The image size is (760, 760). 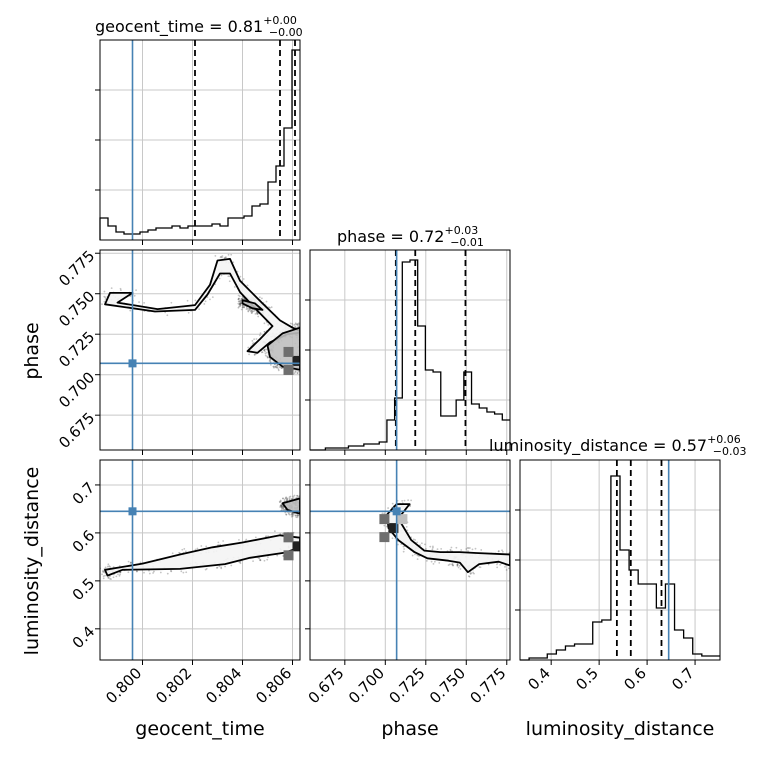 I want to click on y-tick-label: 0.4, so click(x=84, y=637).